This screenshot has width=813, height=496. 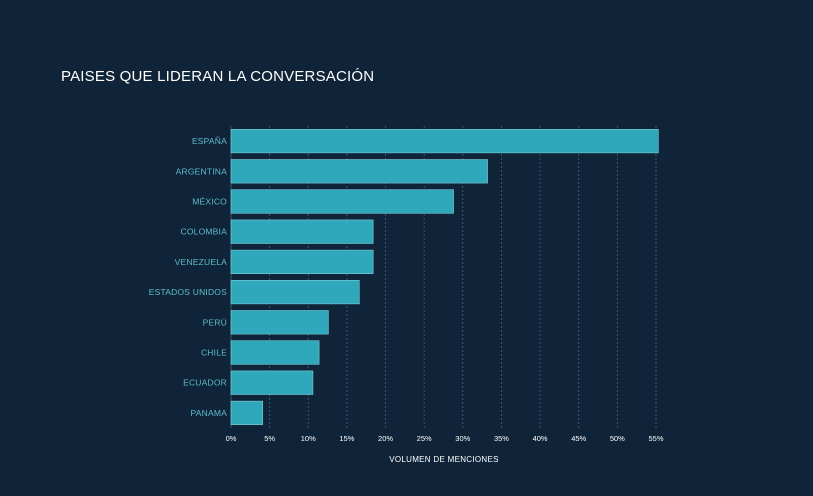 I want to click on x-tick-label: 0%, so click(x=231, y=438).